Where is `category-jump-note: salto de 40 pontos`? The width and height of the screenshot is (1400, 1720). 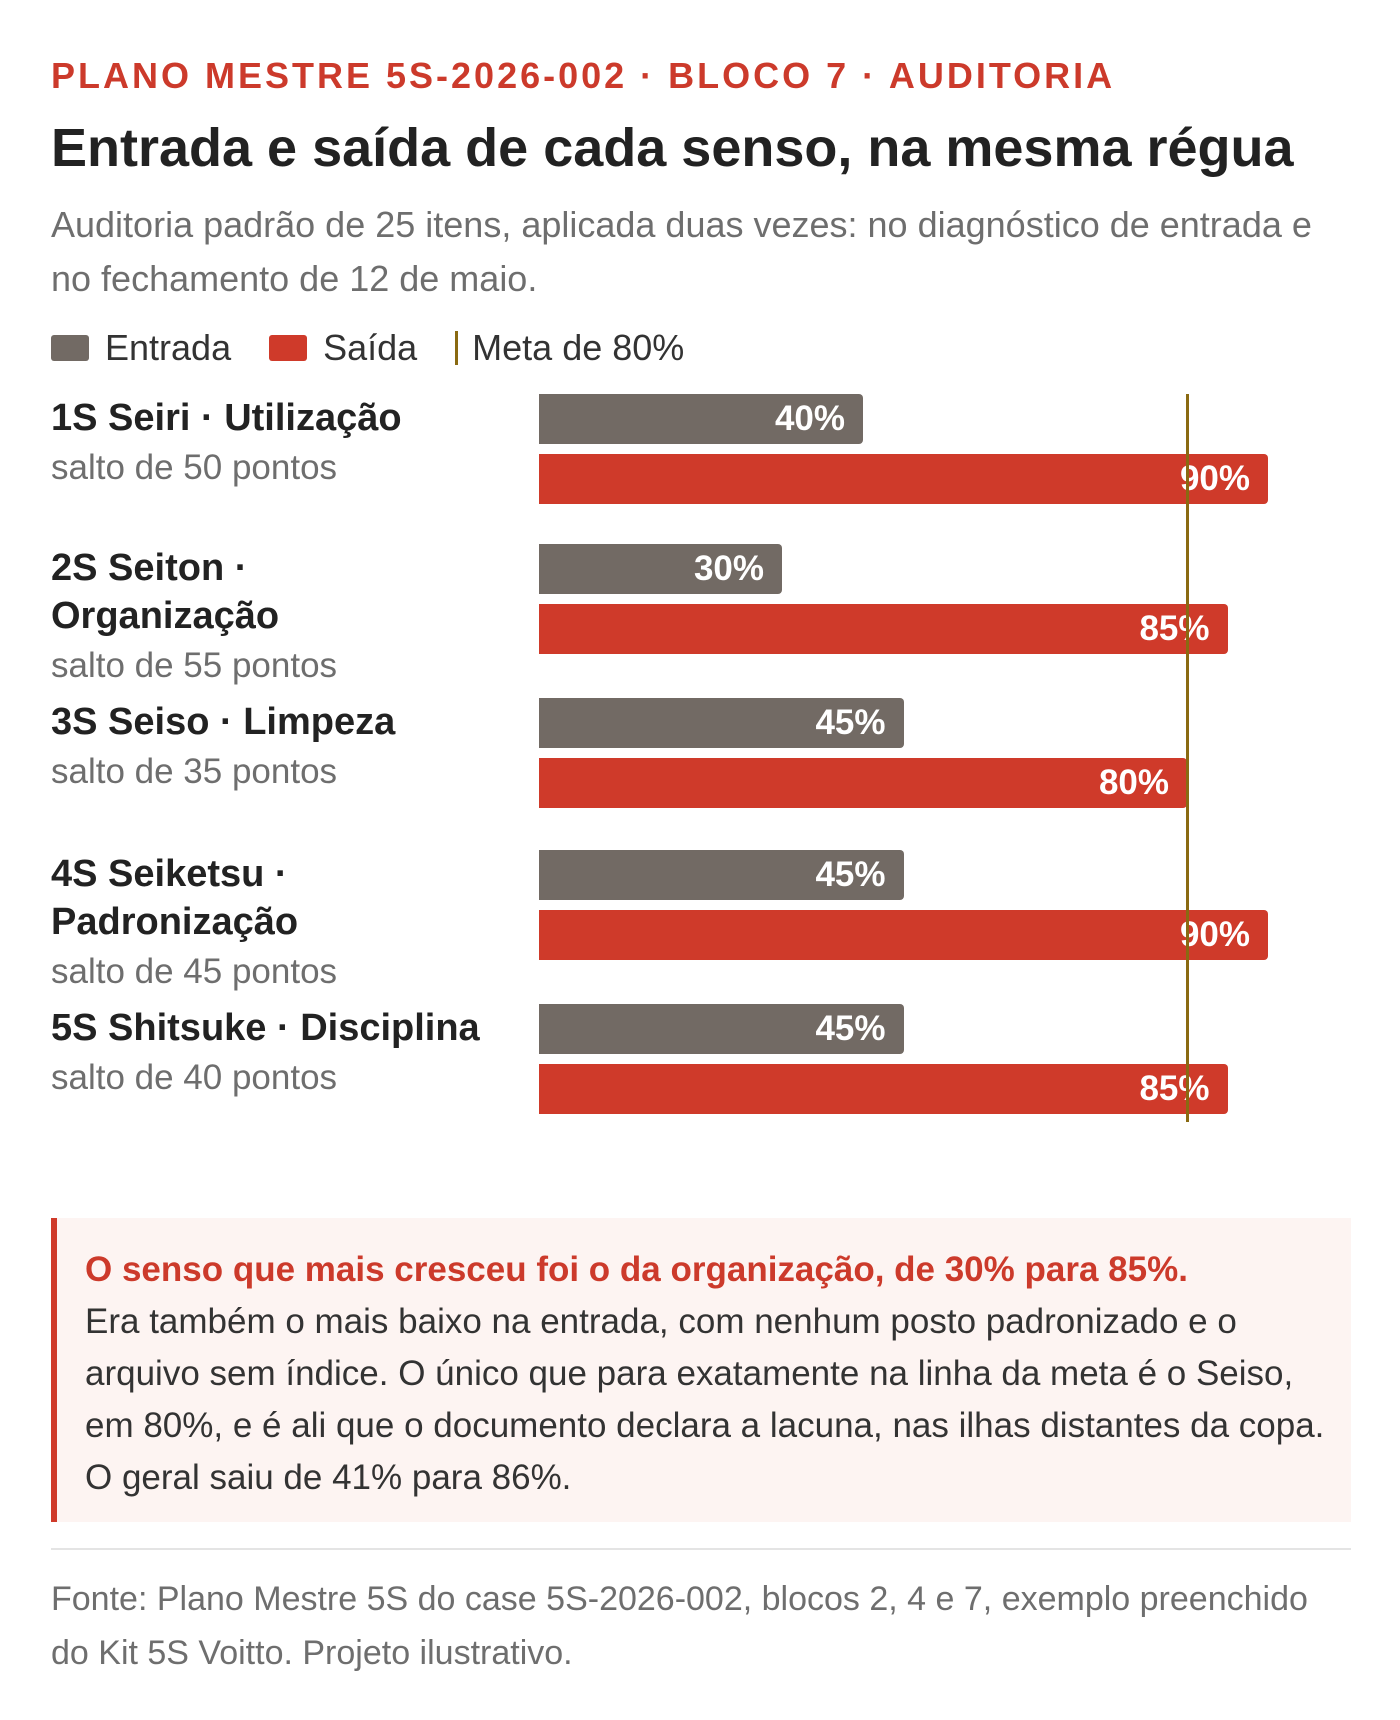 category-jump-note: salto de 40 pontos is located at coordinates (194, 1077).